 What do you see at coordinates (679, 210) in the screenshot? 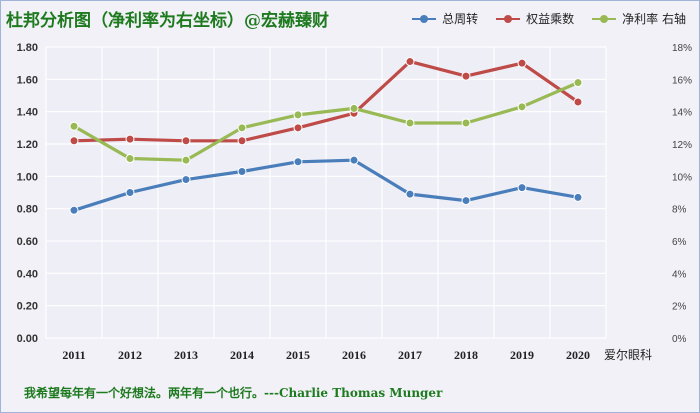
I see `y-right-tick-label: 8%` at bounding box center [679, 210].